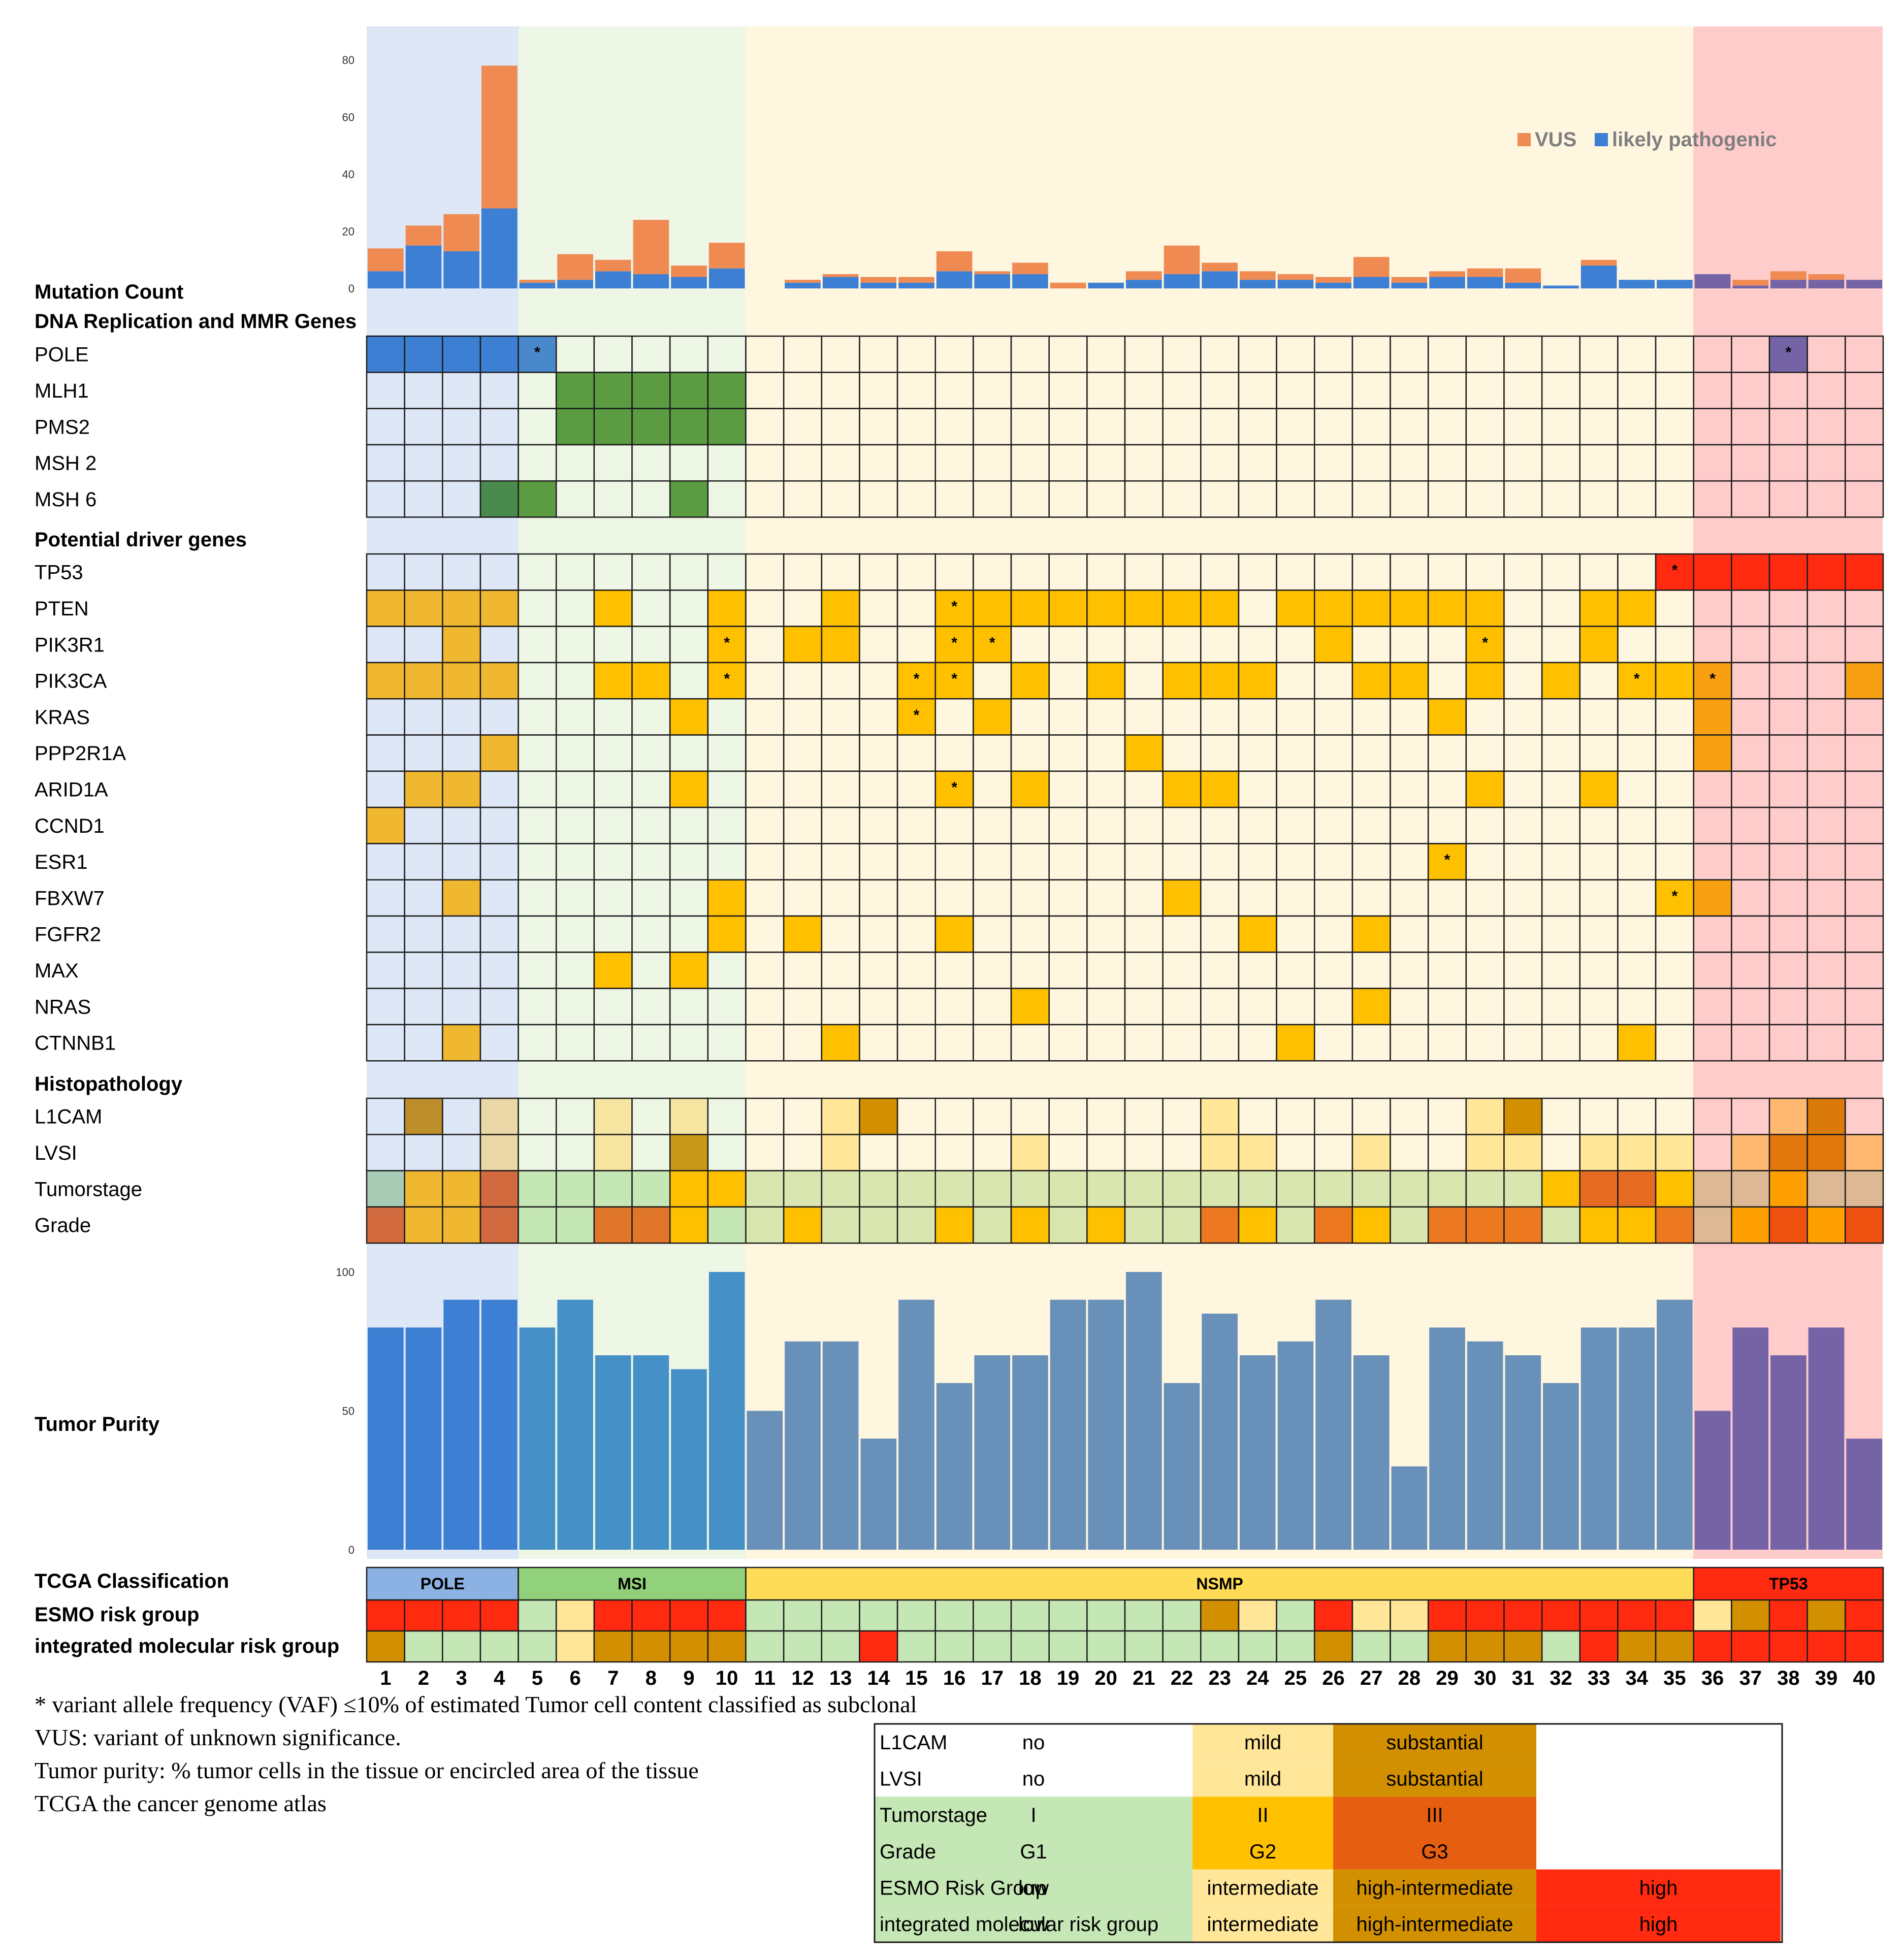 This screenshot has height=1960, width=1904. I want to click on legend-cell-label: substantial, so click(1434, 1743).